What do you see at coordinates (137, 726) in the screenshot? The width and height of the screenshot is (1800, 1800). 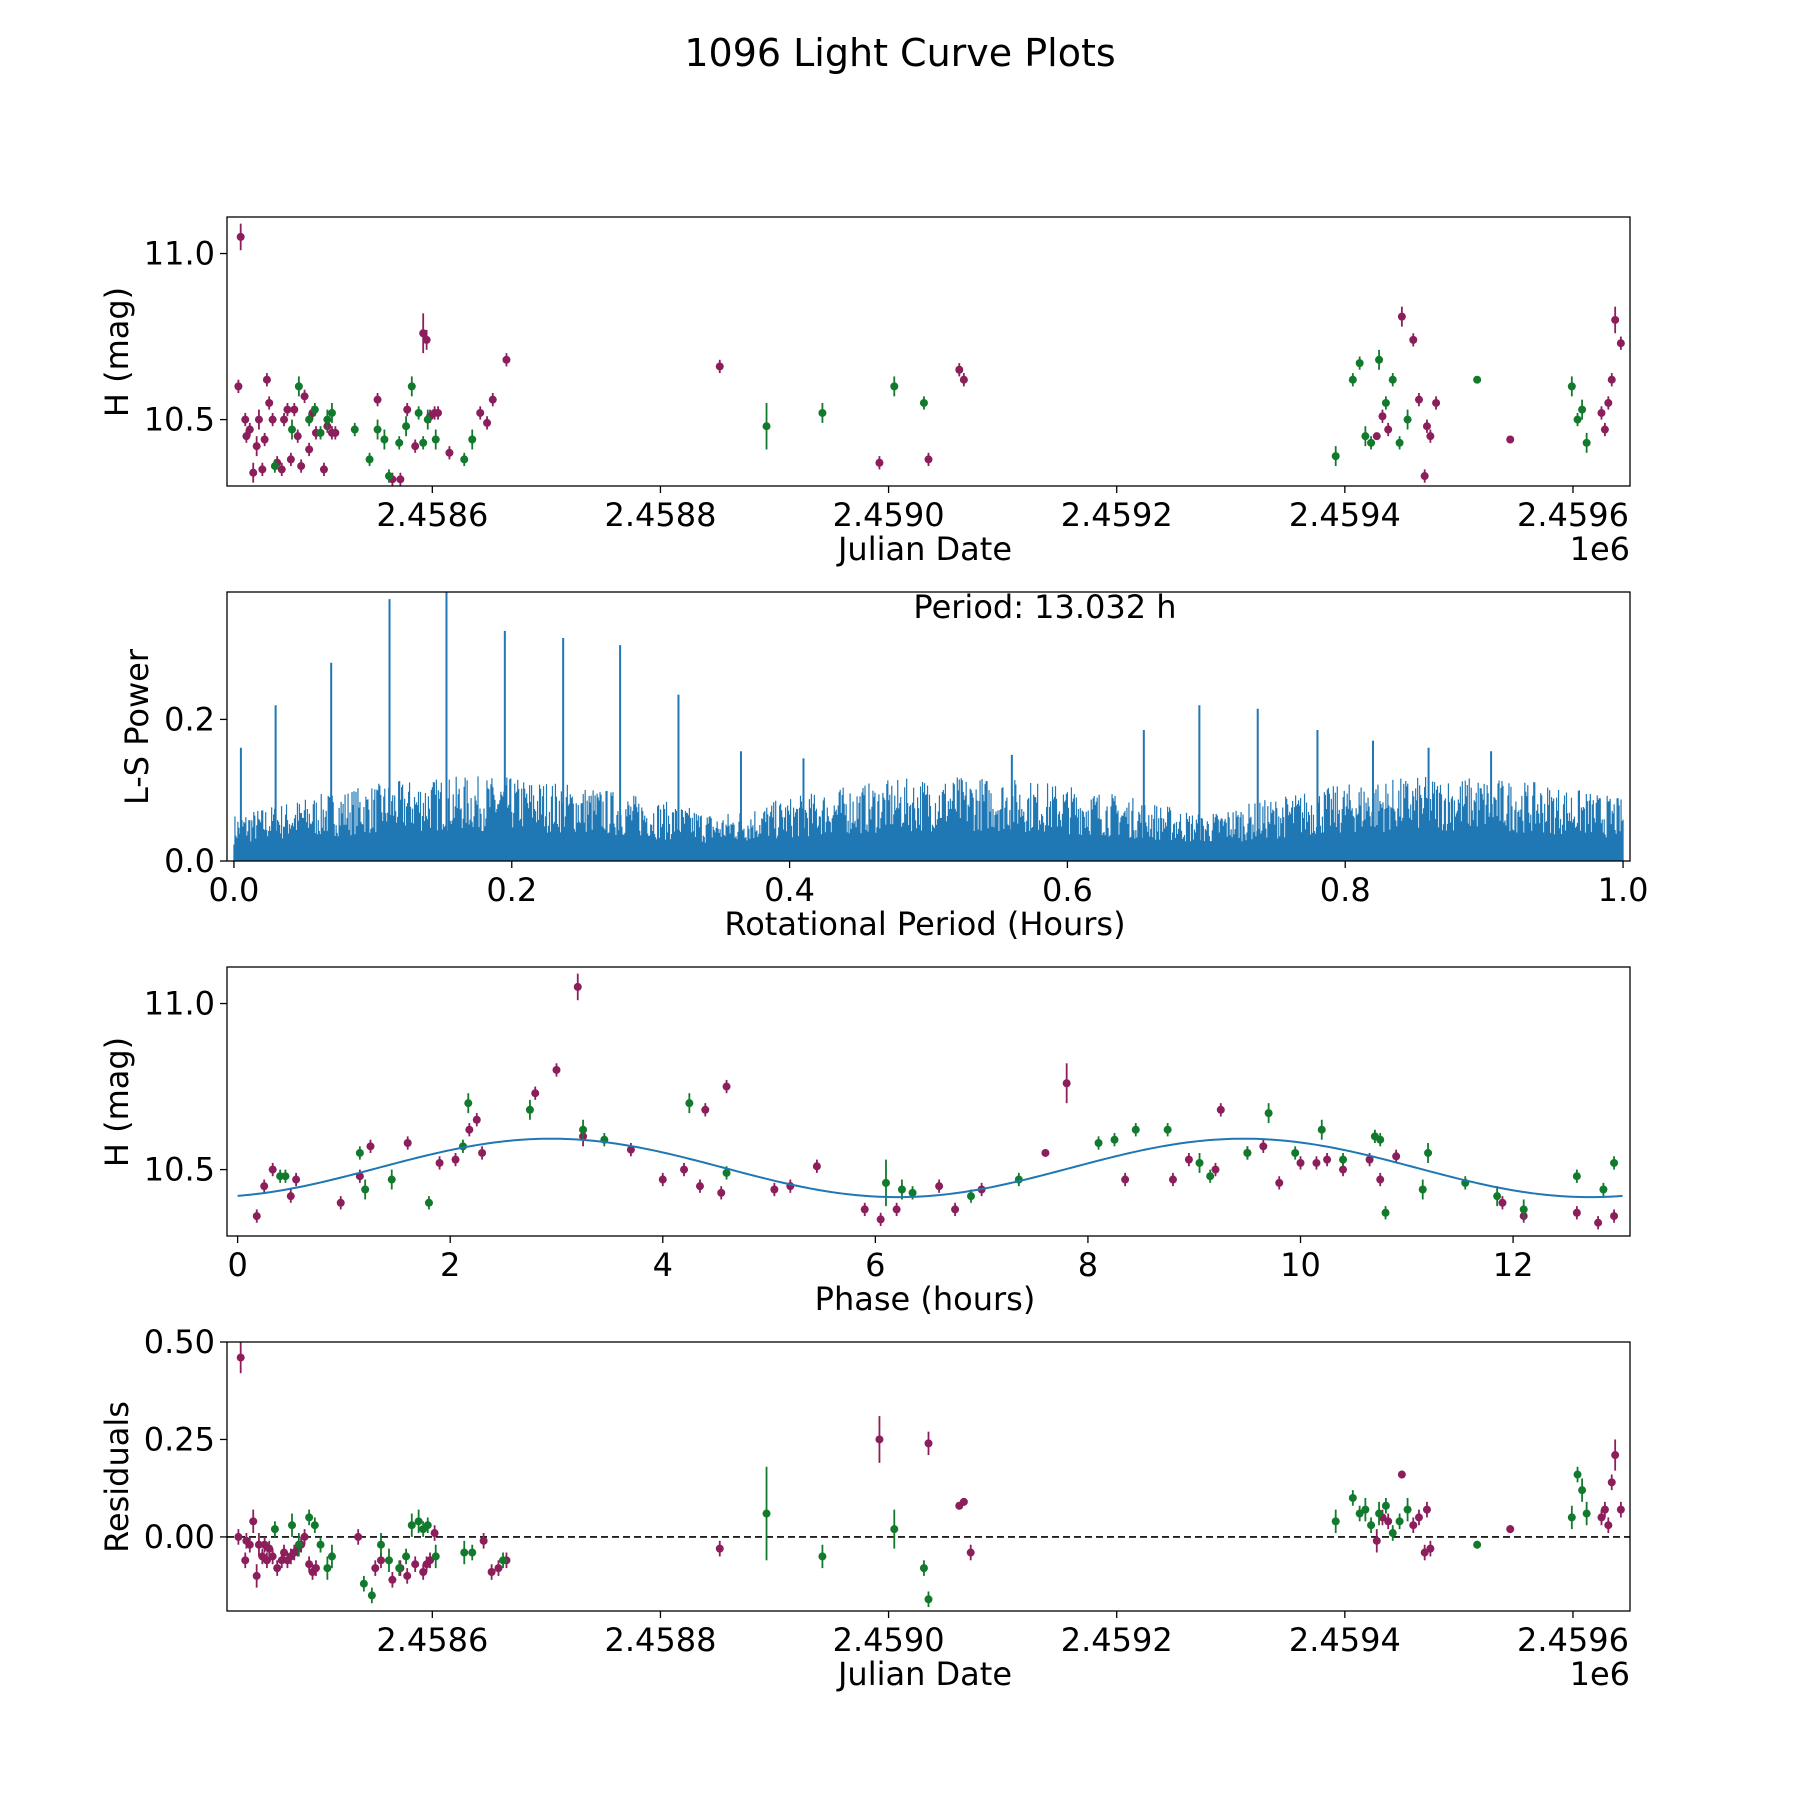 I see `periodogram-ylabel: L-S Power` at bounding box center [137, 726].